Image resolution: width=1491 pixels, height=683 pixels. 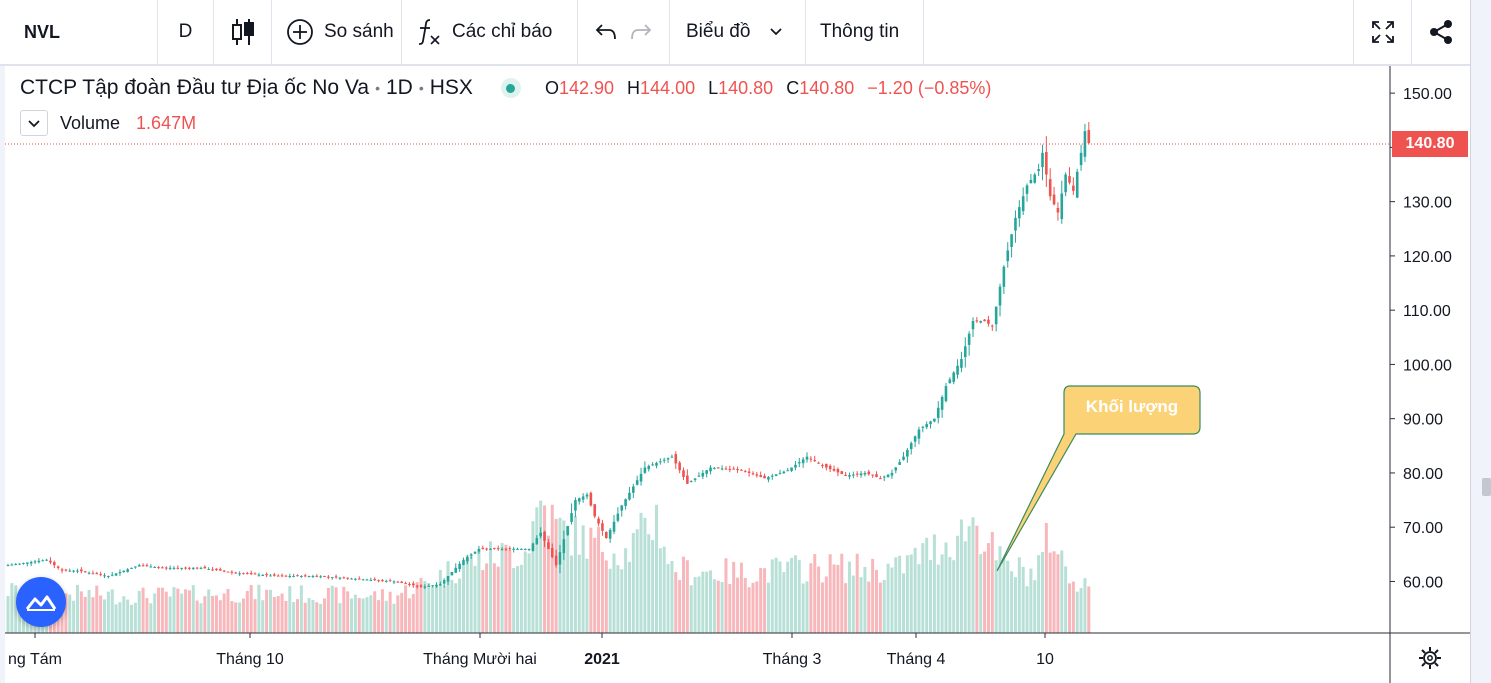 What do you see at coordinates (243, 32) in the screenshot?
I see `chart-style-button` at bounding box center [243, 32].